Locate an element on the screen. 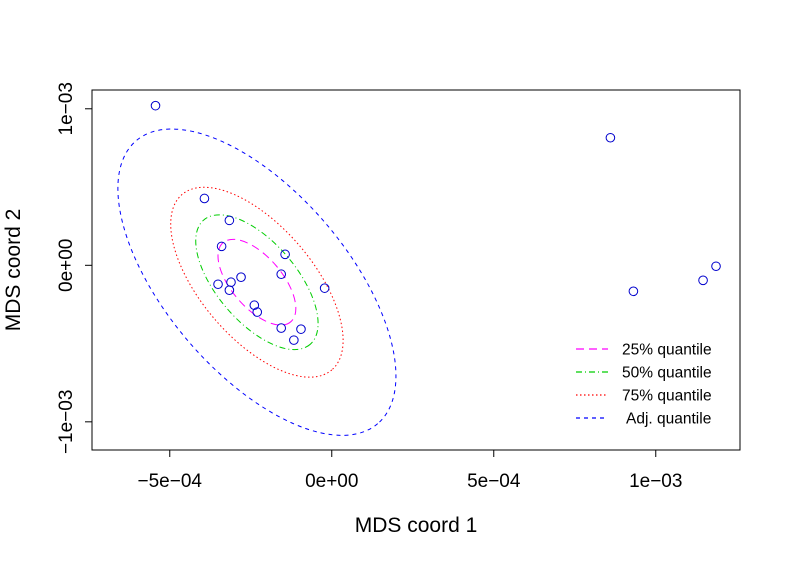 This screenshot has width=788, height=563. legend-label: 75% quantile is located at coordinates (667, 396).